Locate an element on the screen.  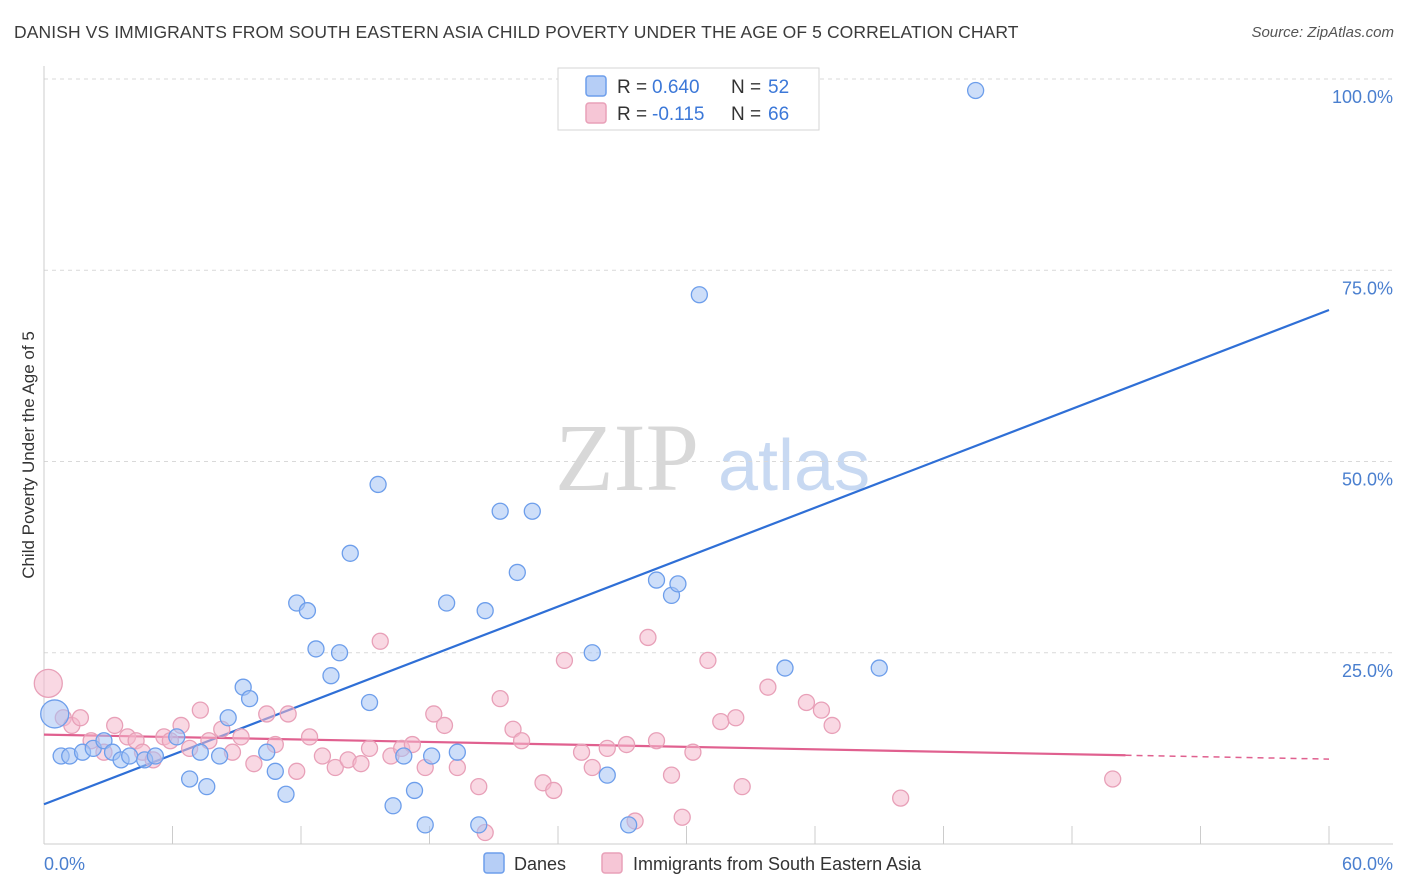
y-axis-title: Child Poverty Under the Age of 5 is located at coordinates (28, 455).